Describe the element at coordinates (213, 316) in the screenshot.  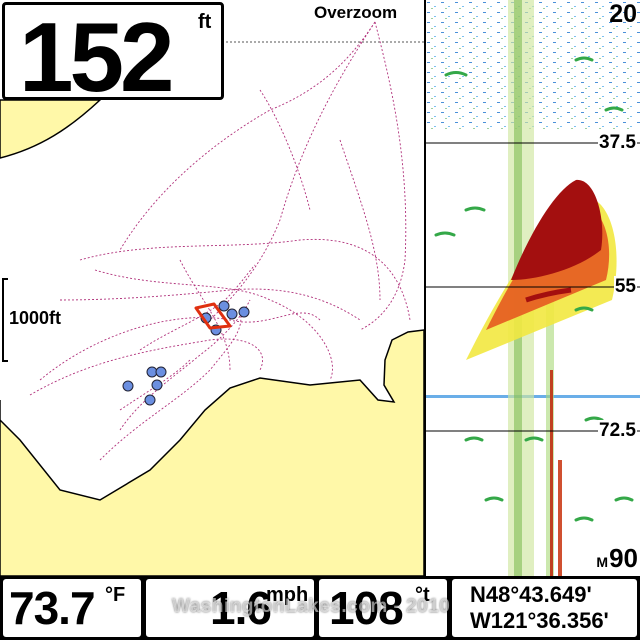
I see `boat-position-icon` at that location.